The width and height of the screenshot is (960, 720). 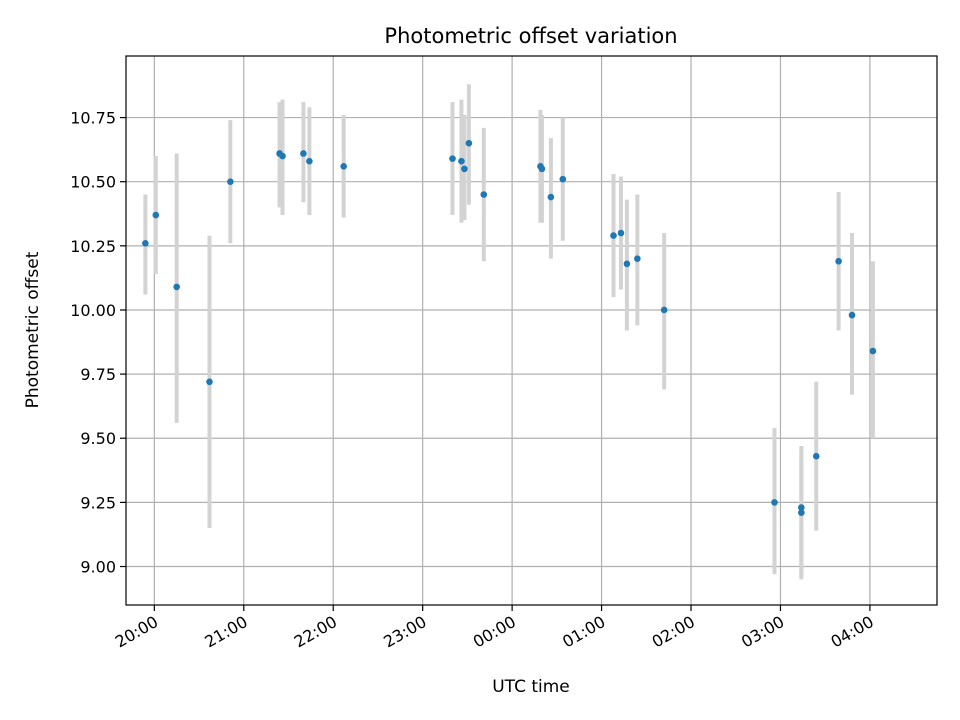 What do you see at coordinates (530, 36) in the screenshot?
I see `chart-title: Photometric offset variation` at bounding box center [530, 36].